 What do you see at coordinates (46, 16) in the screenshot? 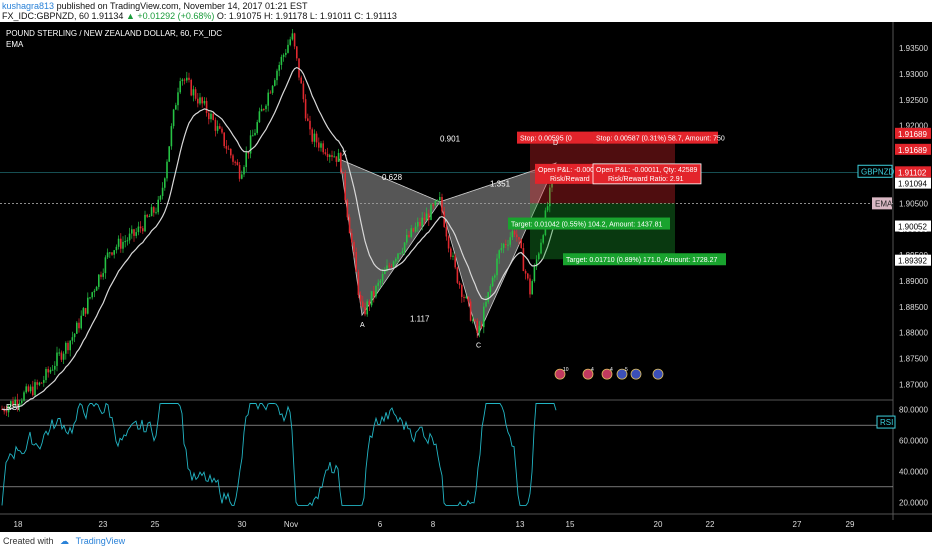
I see `symbol-text: FX_IDC:GBPNZD, 60` at bounding box center [46, 16].